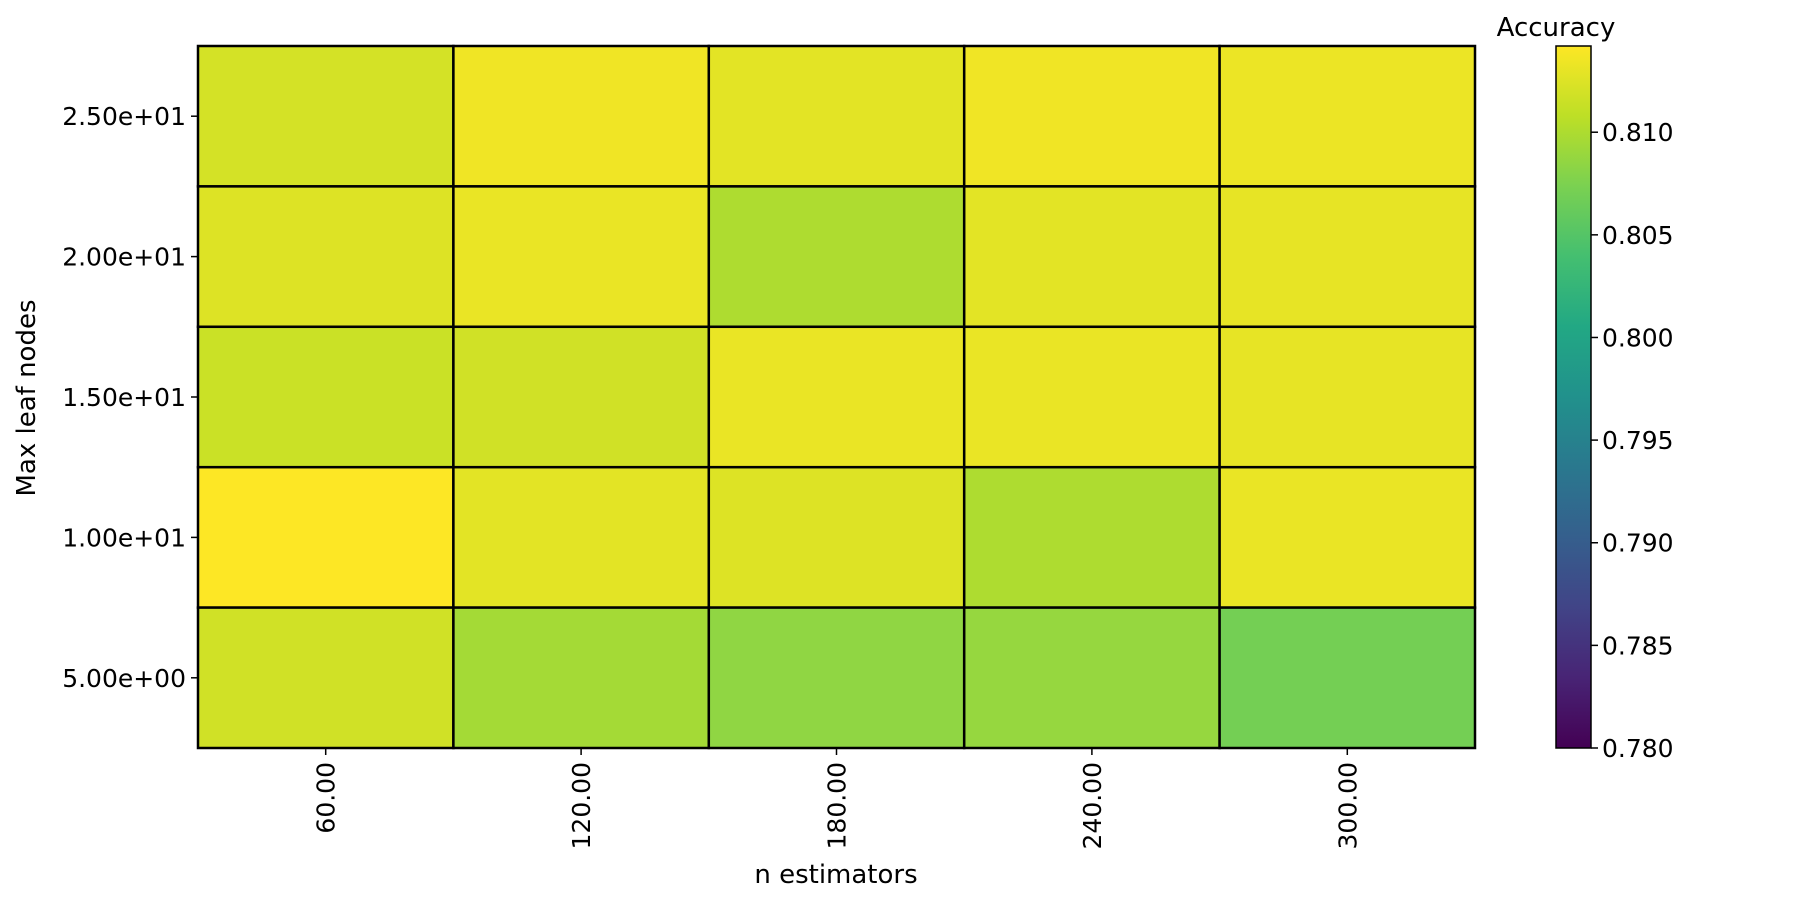  Describe the element at coordinates (1638, 235) in the screenshot. I see `colorbar-tick-label: 0.805` at that location.